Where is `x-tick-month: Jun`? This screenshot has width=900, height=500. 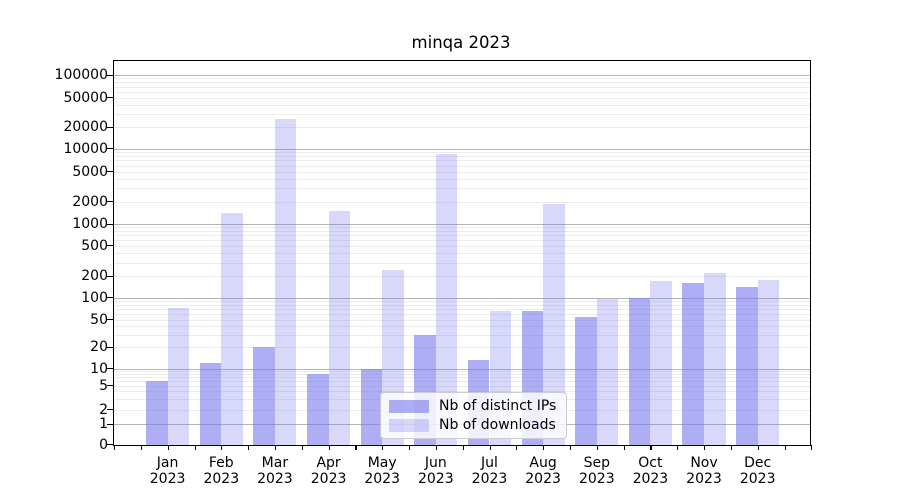
x-tick-month: Jun is located at coordinates (435, 463).